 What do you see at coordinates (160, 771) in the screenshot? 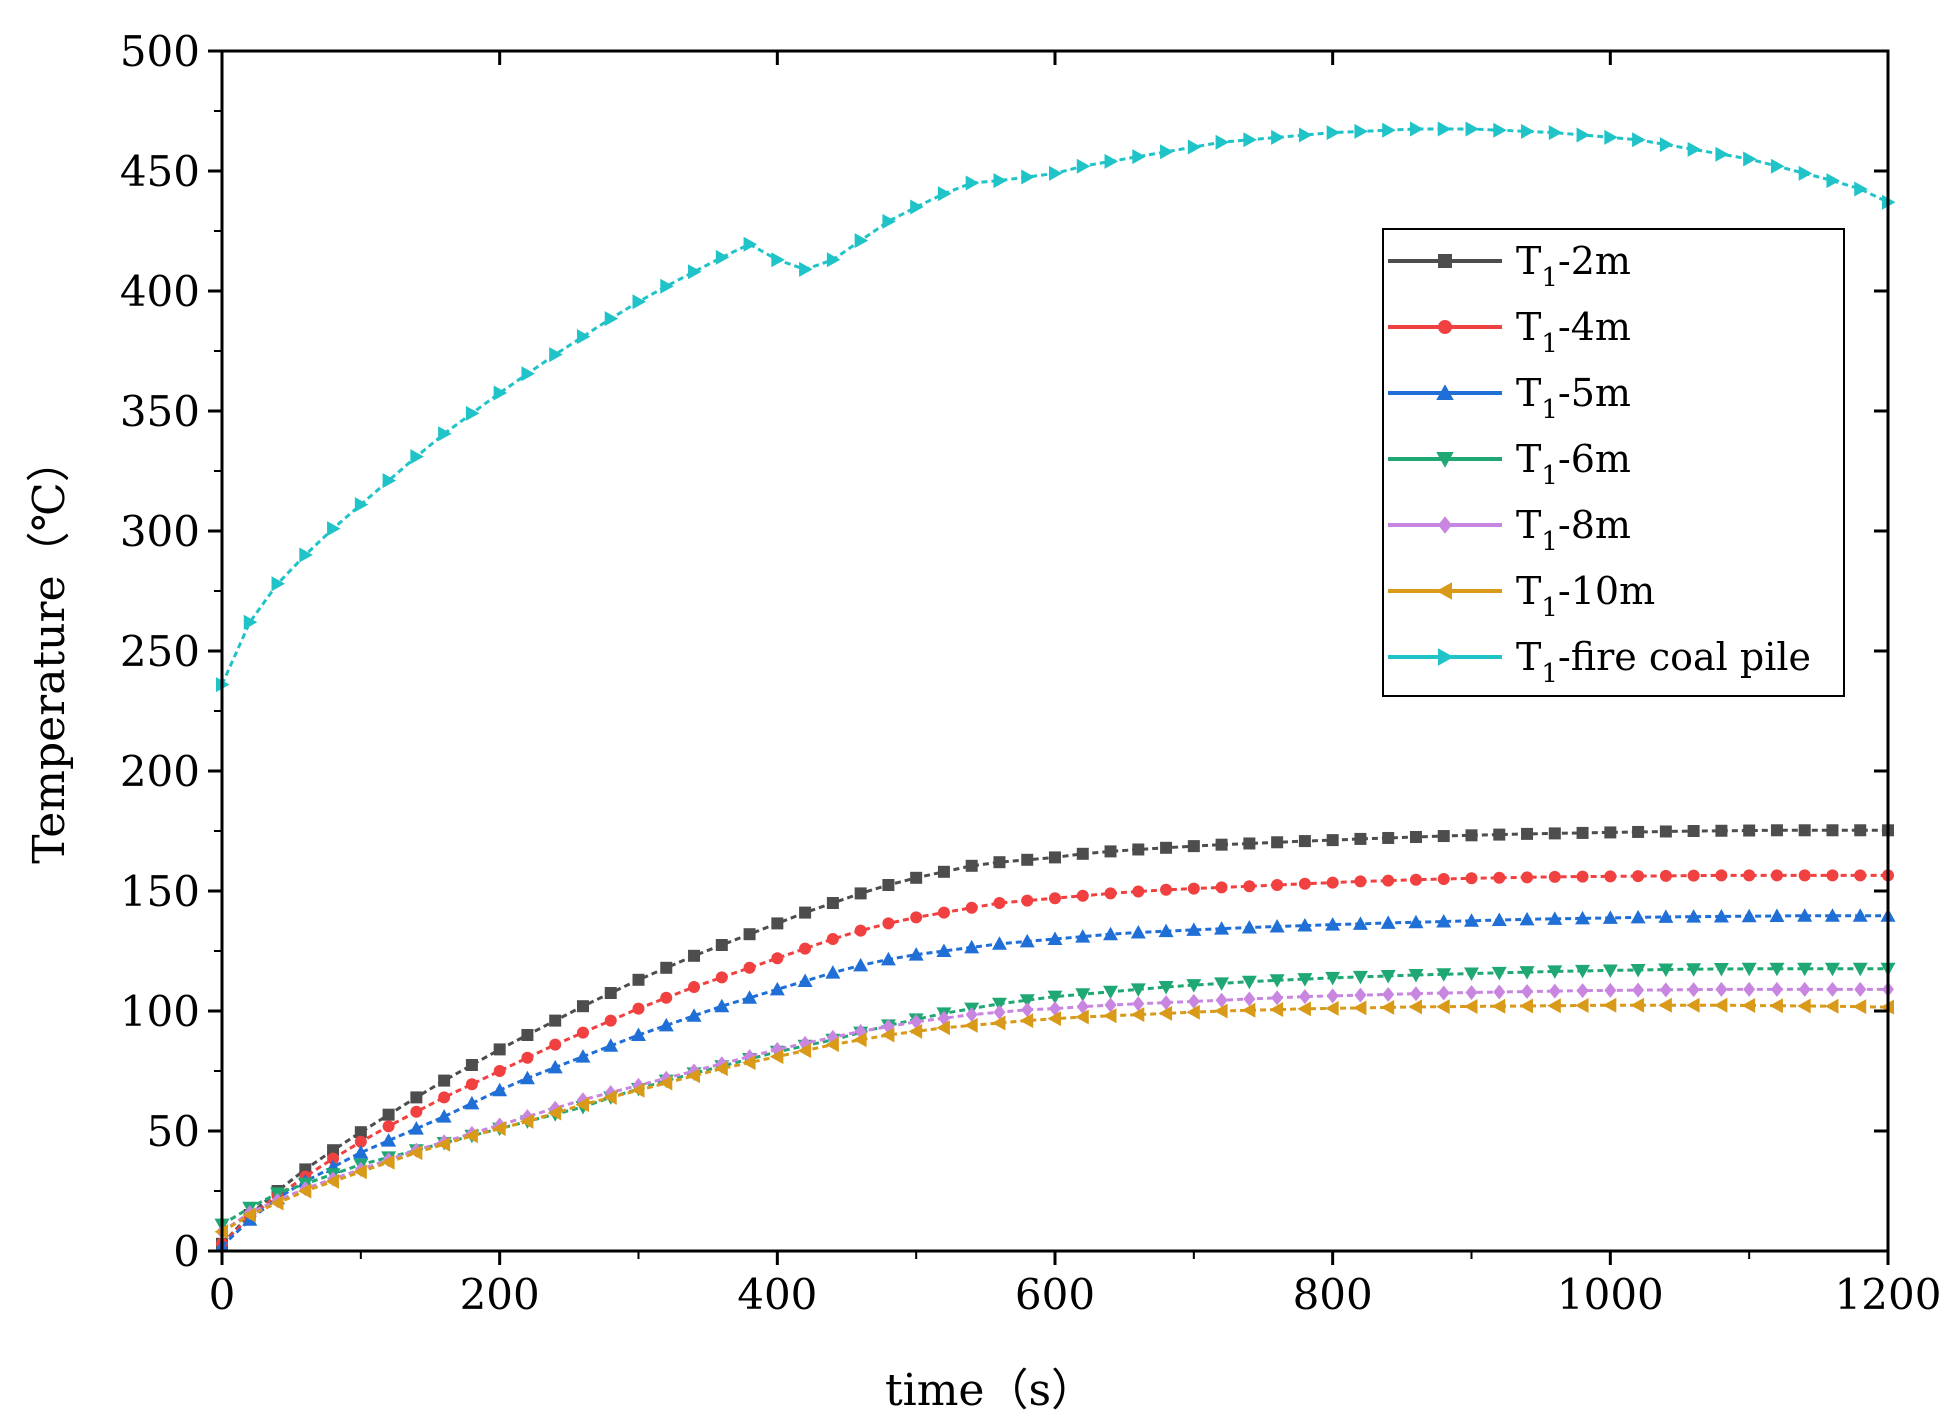
I see `y-tick-label: 200` at bounding box center [160, 771].